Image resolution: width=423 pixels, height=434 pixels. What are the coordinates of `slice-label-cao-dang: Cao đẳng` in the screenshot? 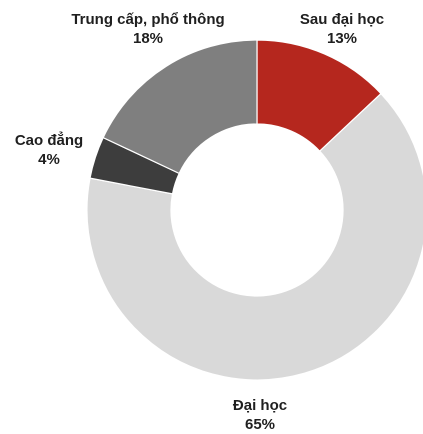 It's located at (49, 140).